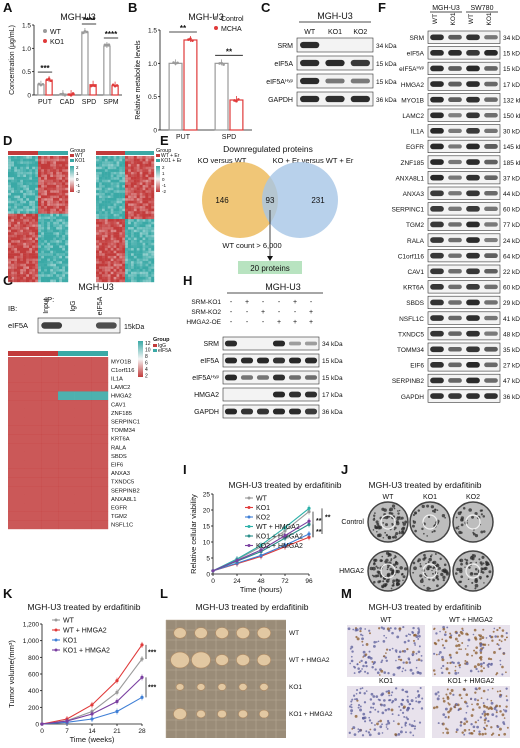  Describe the element at coordinates (278, 527) in the screenshot. I see `legend-label: WT + HMGA2` at that location.